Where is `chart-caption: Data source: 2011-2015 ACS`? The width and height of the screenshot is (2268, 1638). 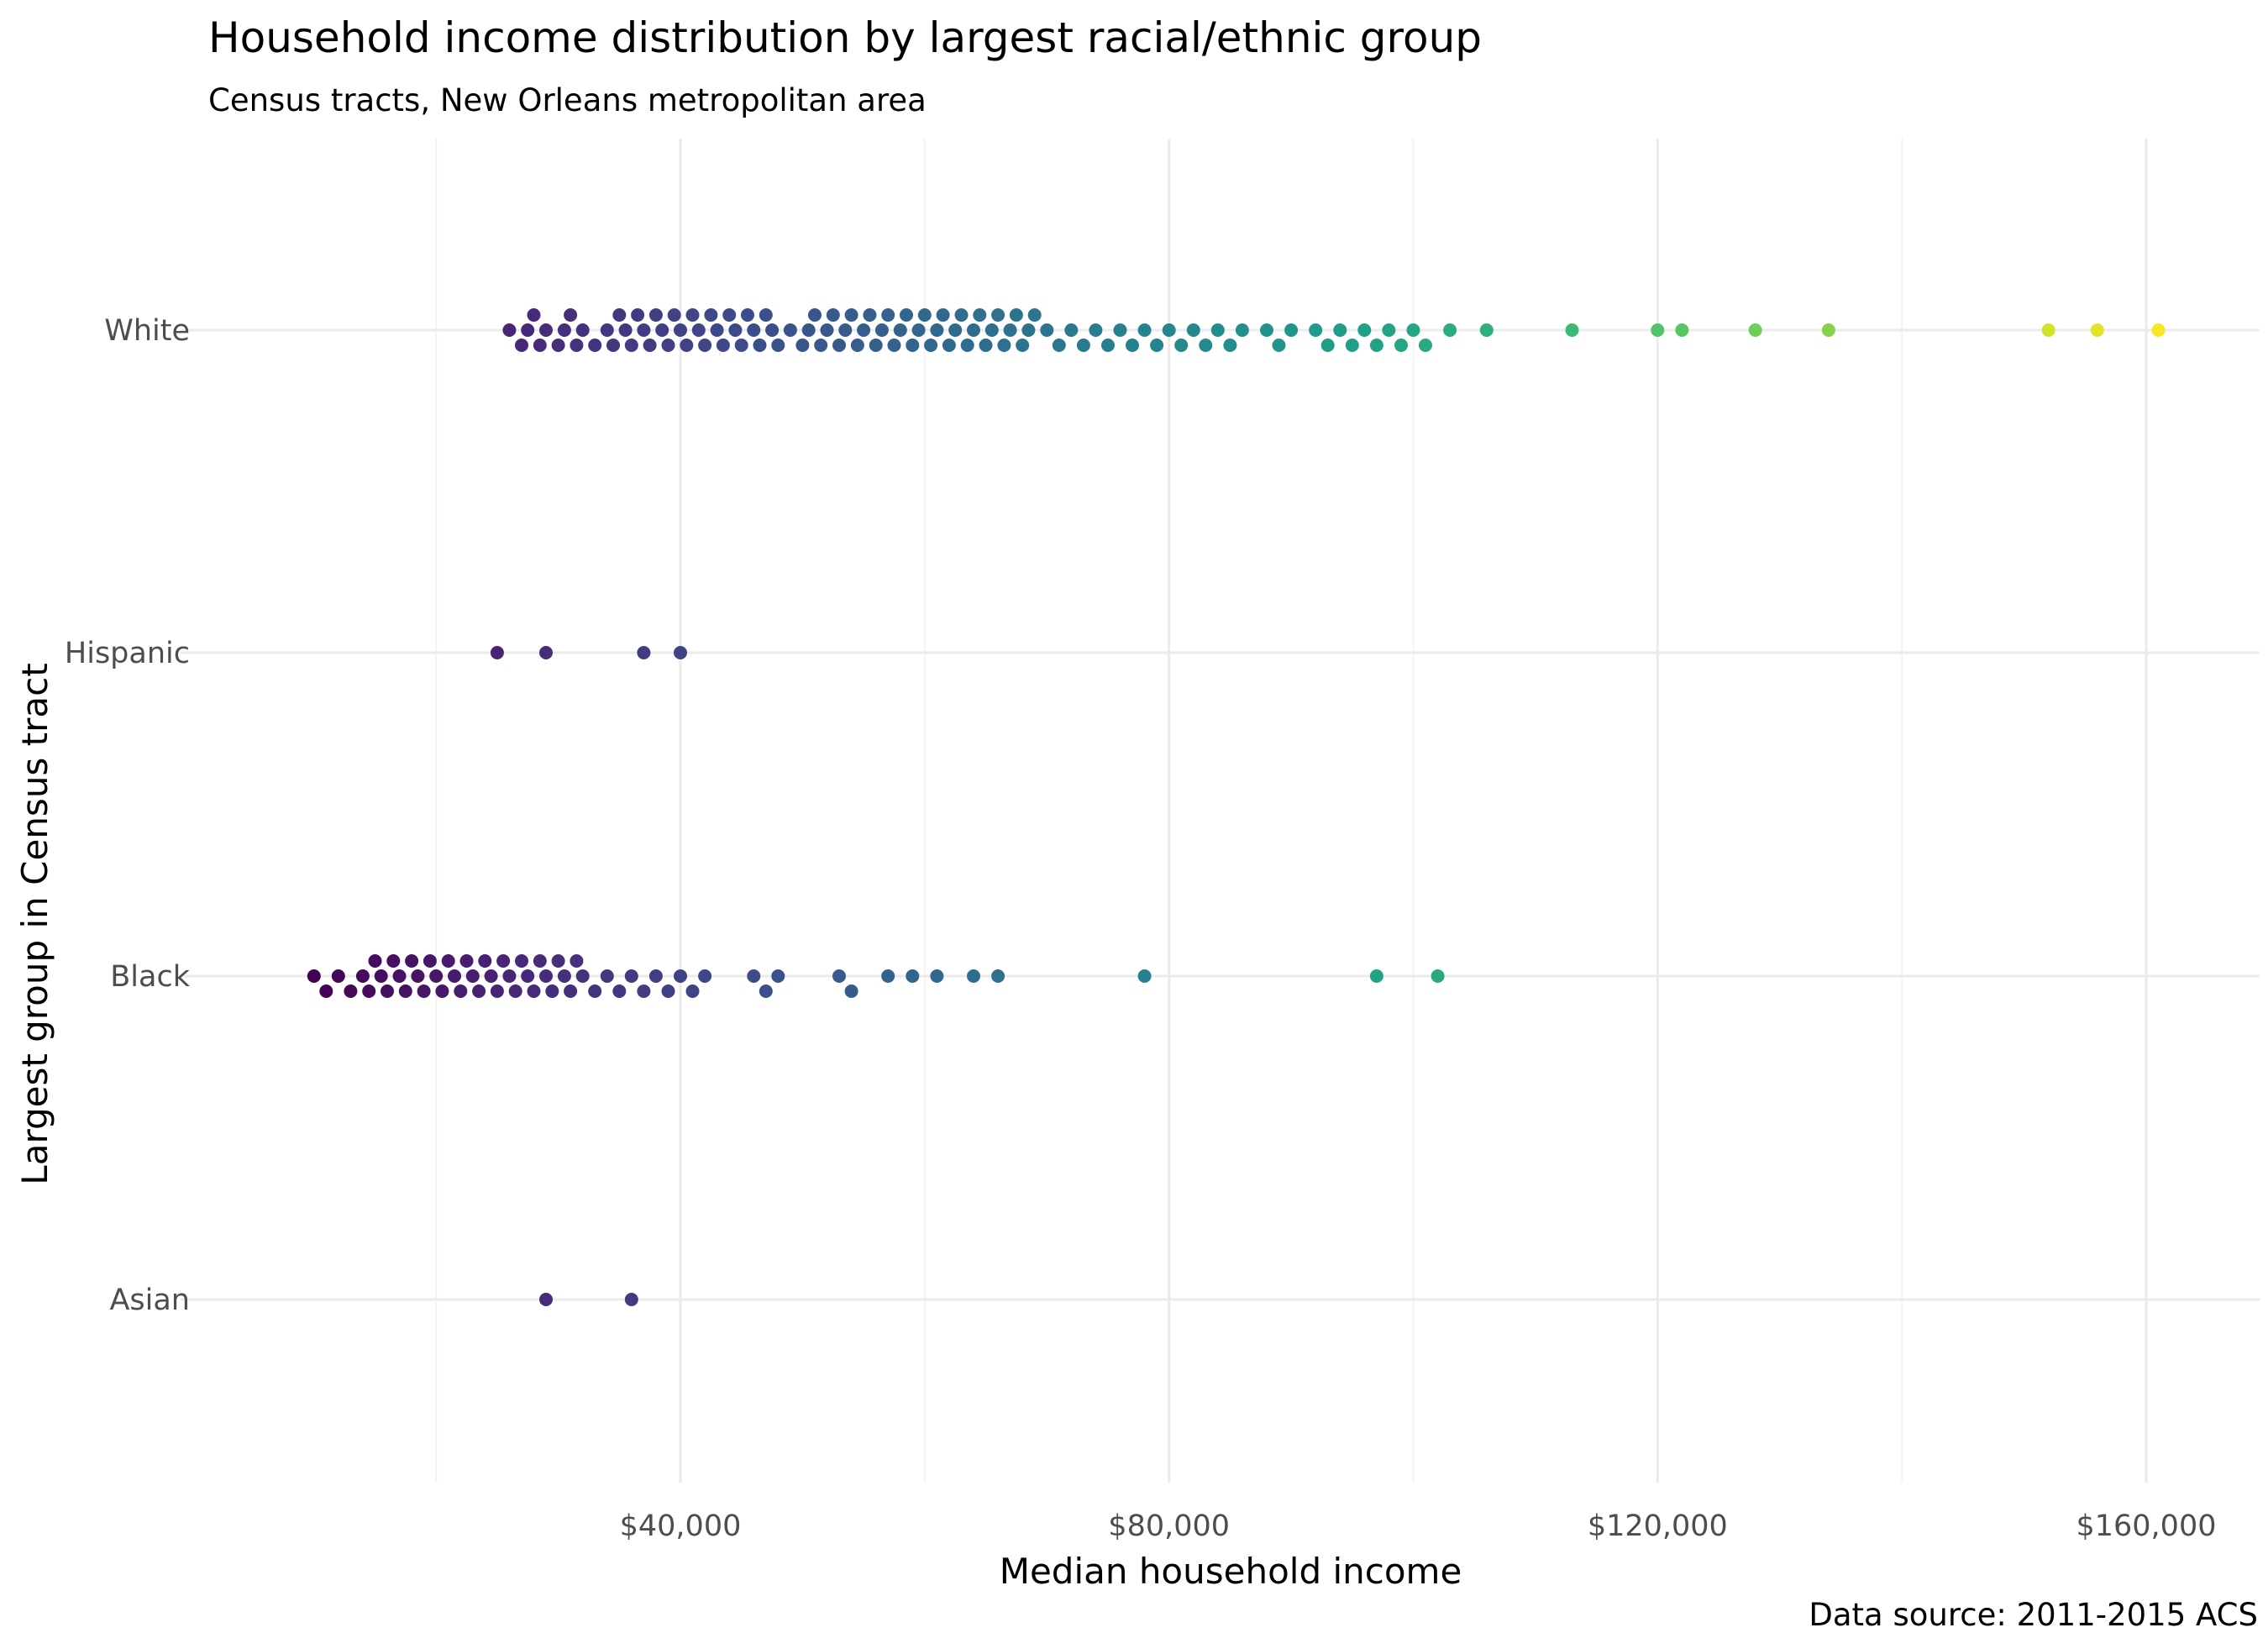
chart-caption: Data source: 2011-2015 ACS is located at coordinates (2033, 1615).